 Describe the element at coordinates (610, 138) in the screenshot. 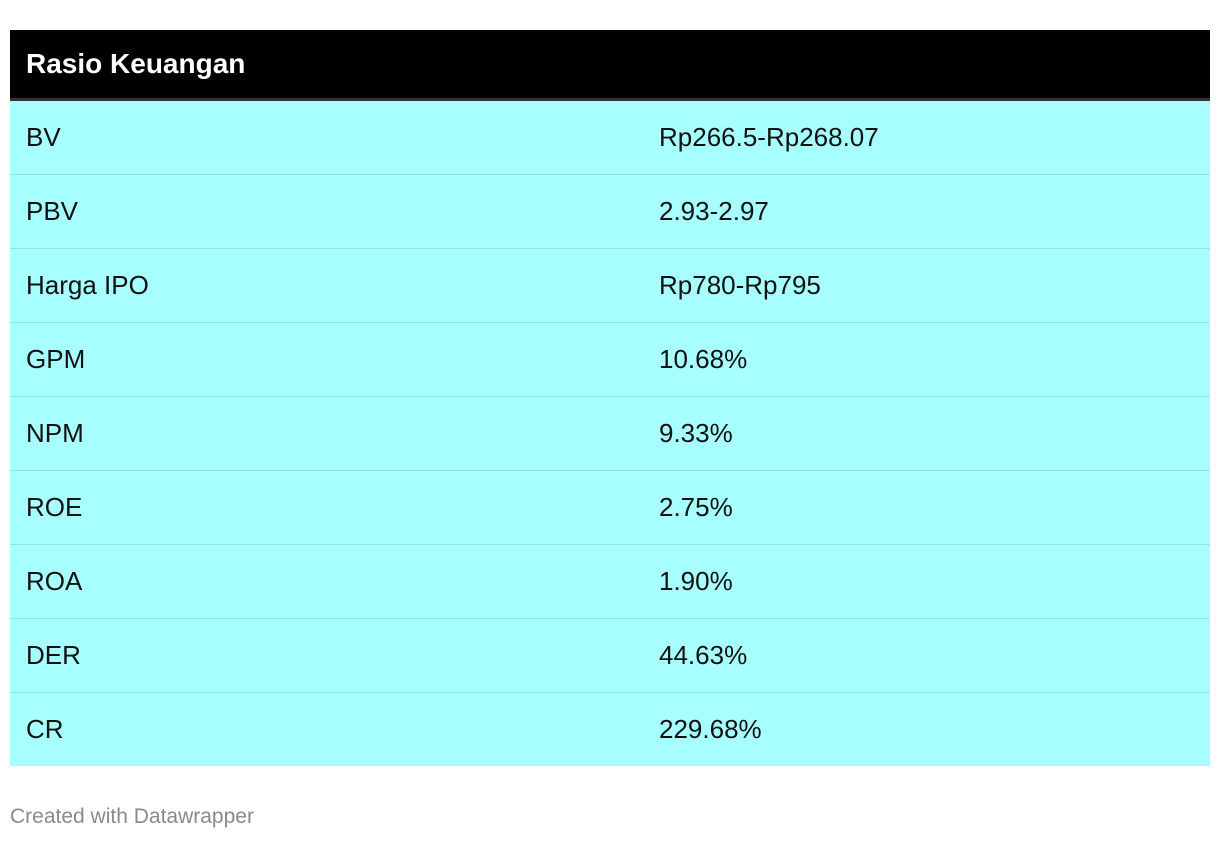

I see `table-row: BV Rp266.5-Rp268.07` at that location.